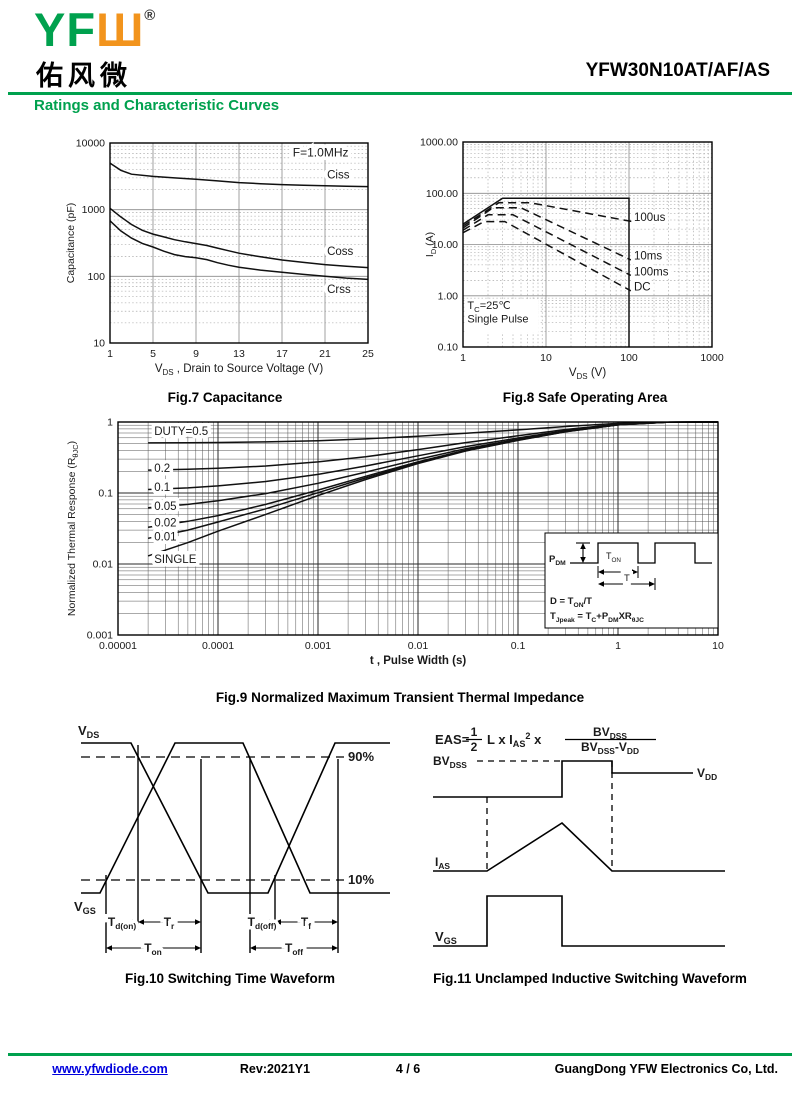 The image size is (800, 1120). What do you see at coordinates (153, 354) in the screenshot?
I see `svg-text: 5` at bounding box center [153, 354].